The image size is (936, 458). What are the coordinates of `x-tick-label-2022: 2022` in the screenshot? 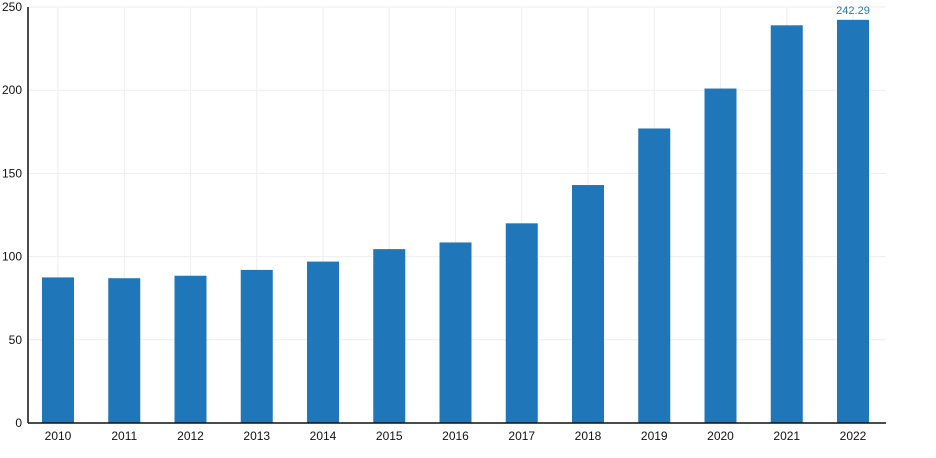 It's located at (853, 436).